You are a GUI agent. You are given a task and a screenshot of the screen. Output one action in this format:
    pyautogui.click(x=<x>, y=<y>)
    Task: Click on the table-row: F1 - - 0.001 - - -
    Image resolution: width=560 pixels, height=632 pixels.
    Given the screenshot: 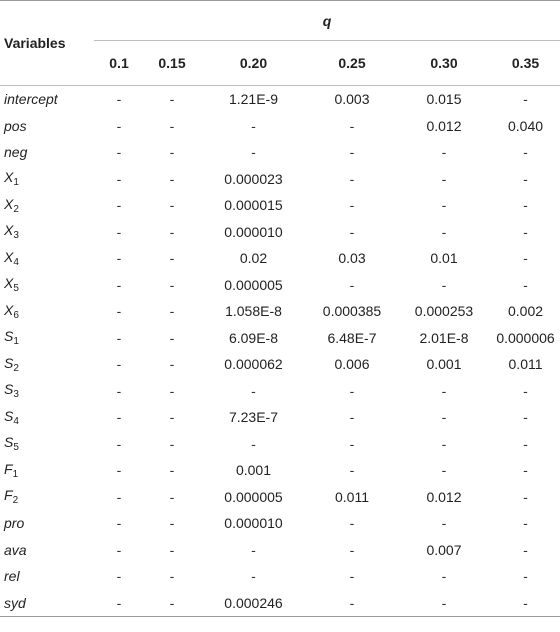 What is the action you would take?
    pyautogui.click(x=280, y=470)
    